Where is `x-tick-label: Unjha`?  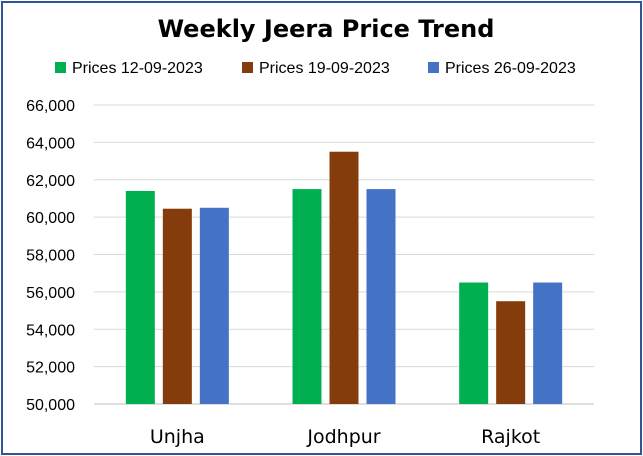
x-tick-label: Unjha is located at coordinates (177, 437).